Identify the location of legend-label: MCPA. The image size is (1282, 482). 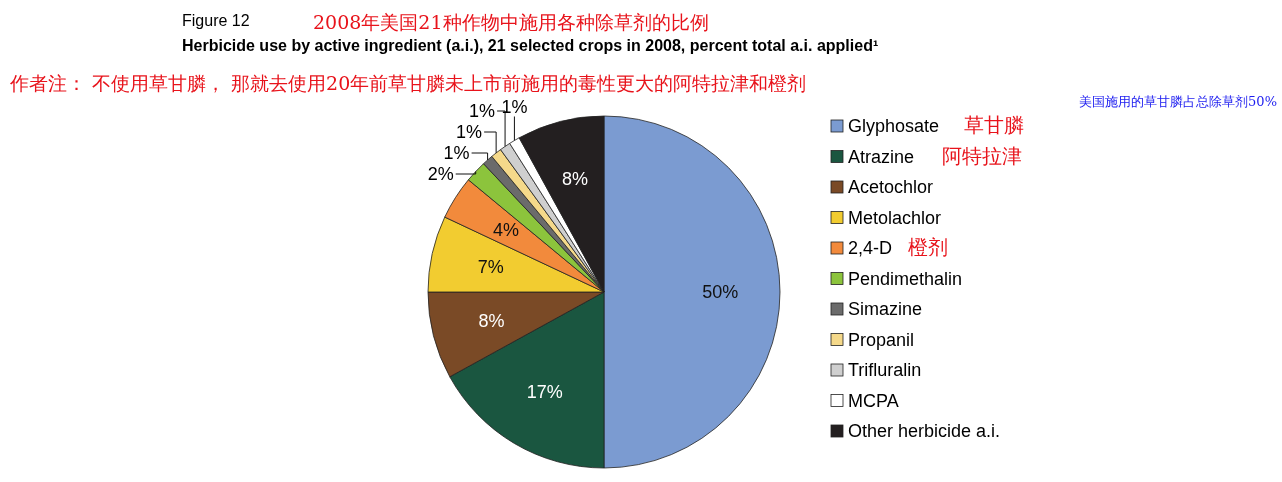
(873, 400).